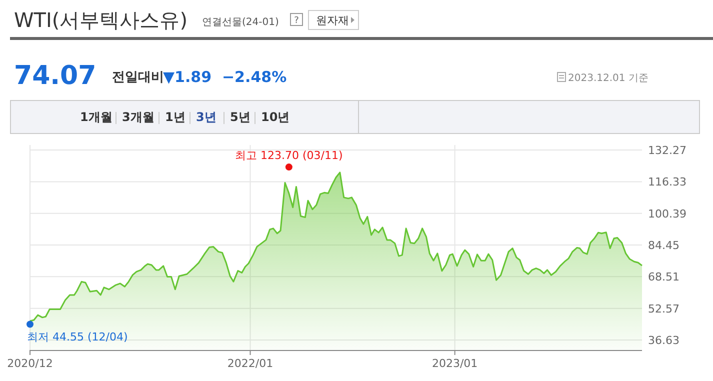 The width and height of the screenshot is (713, 381). Describe the element at coordinates (175, 117) in the screenshot. I see `text: 1년` at that location.